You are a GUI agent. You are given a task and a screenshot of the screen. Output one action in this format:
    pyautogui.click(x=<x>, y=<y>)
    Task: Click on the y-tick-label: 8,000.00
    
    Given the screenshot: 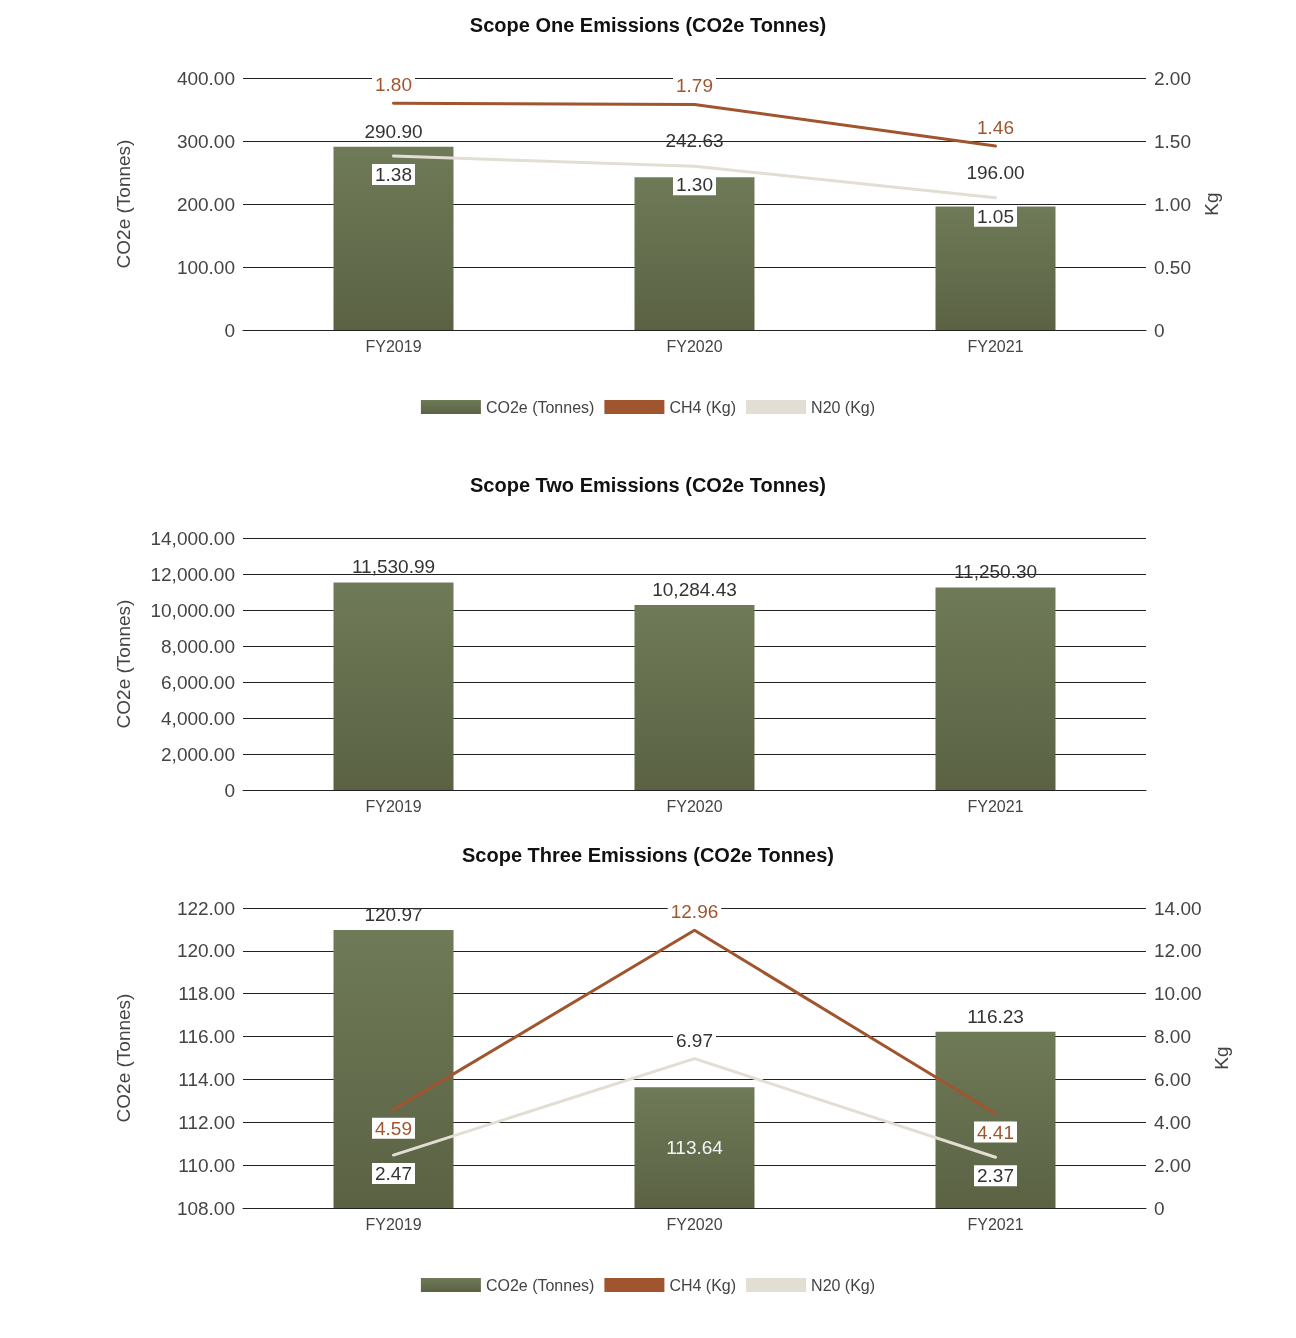 What is the action you would take?
    pyautogui.click(x=198, y=646)
    